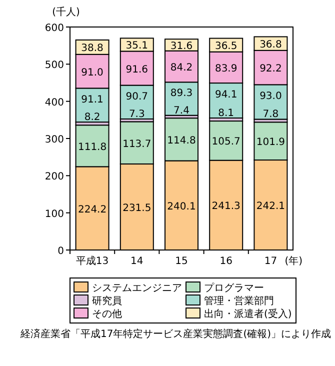 Image resolution: width=335 pixels, height=366 pixels. I want to click on y-tick-label: 300, so click(54, 140).